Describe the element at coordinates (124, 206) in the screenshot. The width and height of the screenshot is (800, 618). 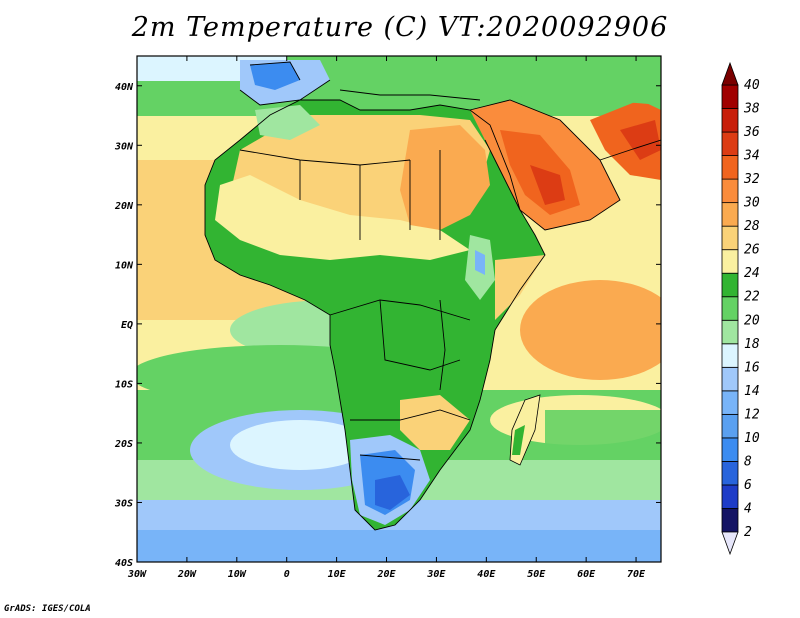
I see `y-tick-label: 20N` at that location.